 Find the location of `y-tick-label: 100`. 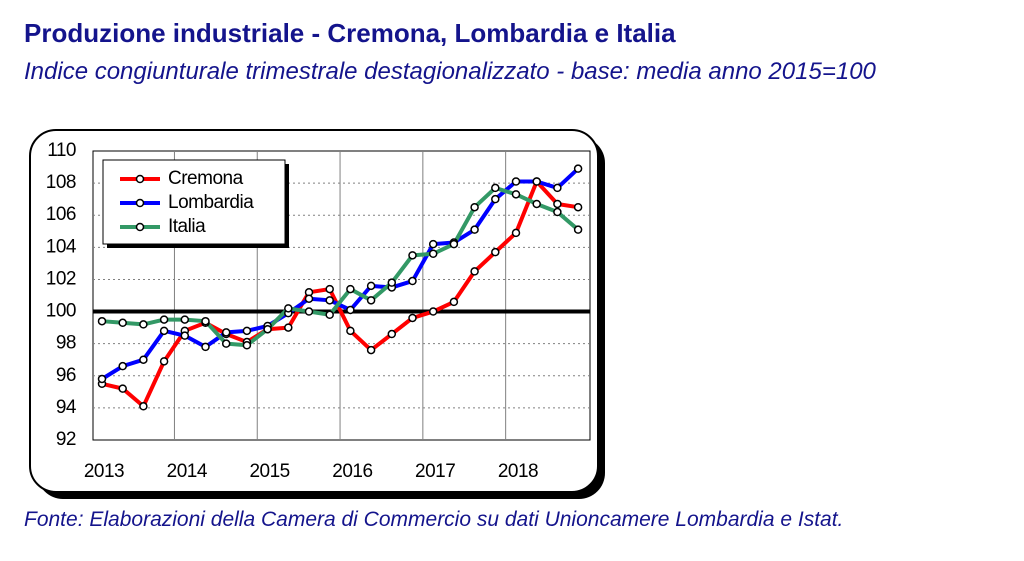

y-tick-label: 100 is located at coordinates (61, 311).